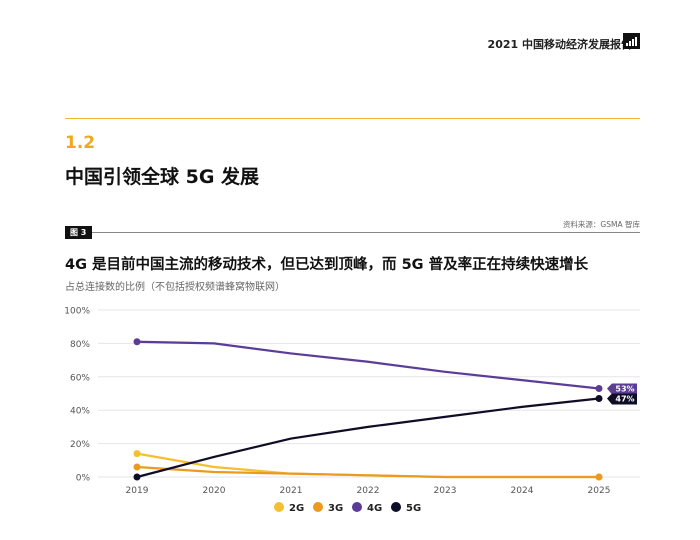  Describe the element at coordinates (374, 508) in the screenshot. I see `legend-label-4G: 4G` at that location.